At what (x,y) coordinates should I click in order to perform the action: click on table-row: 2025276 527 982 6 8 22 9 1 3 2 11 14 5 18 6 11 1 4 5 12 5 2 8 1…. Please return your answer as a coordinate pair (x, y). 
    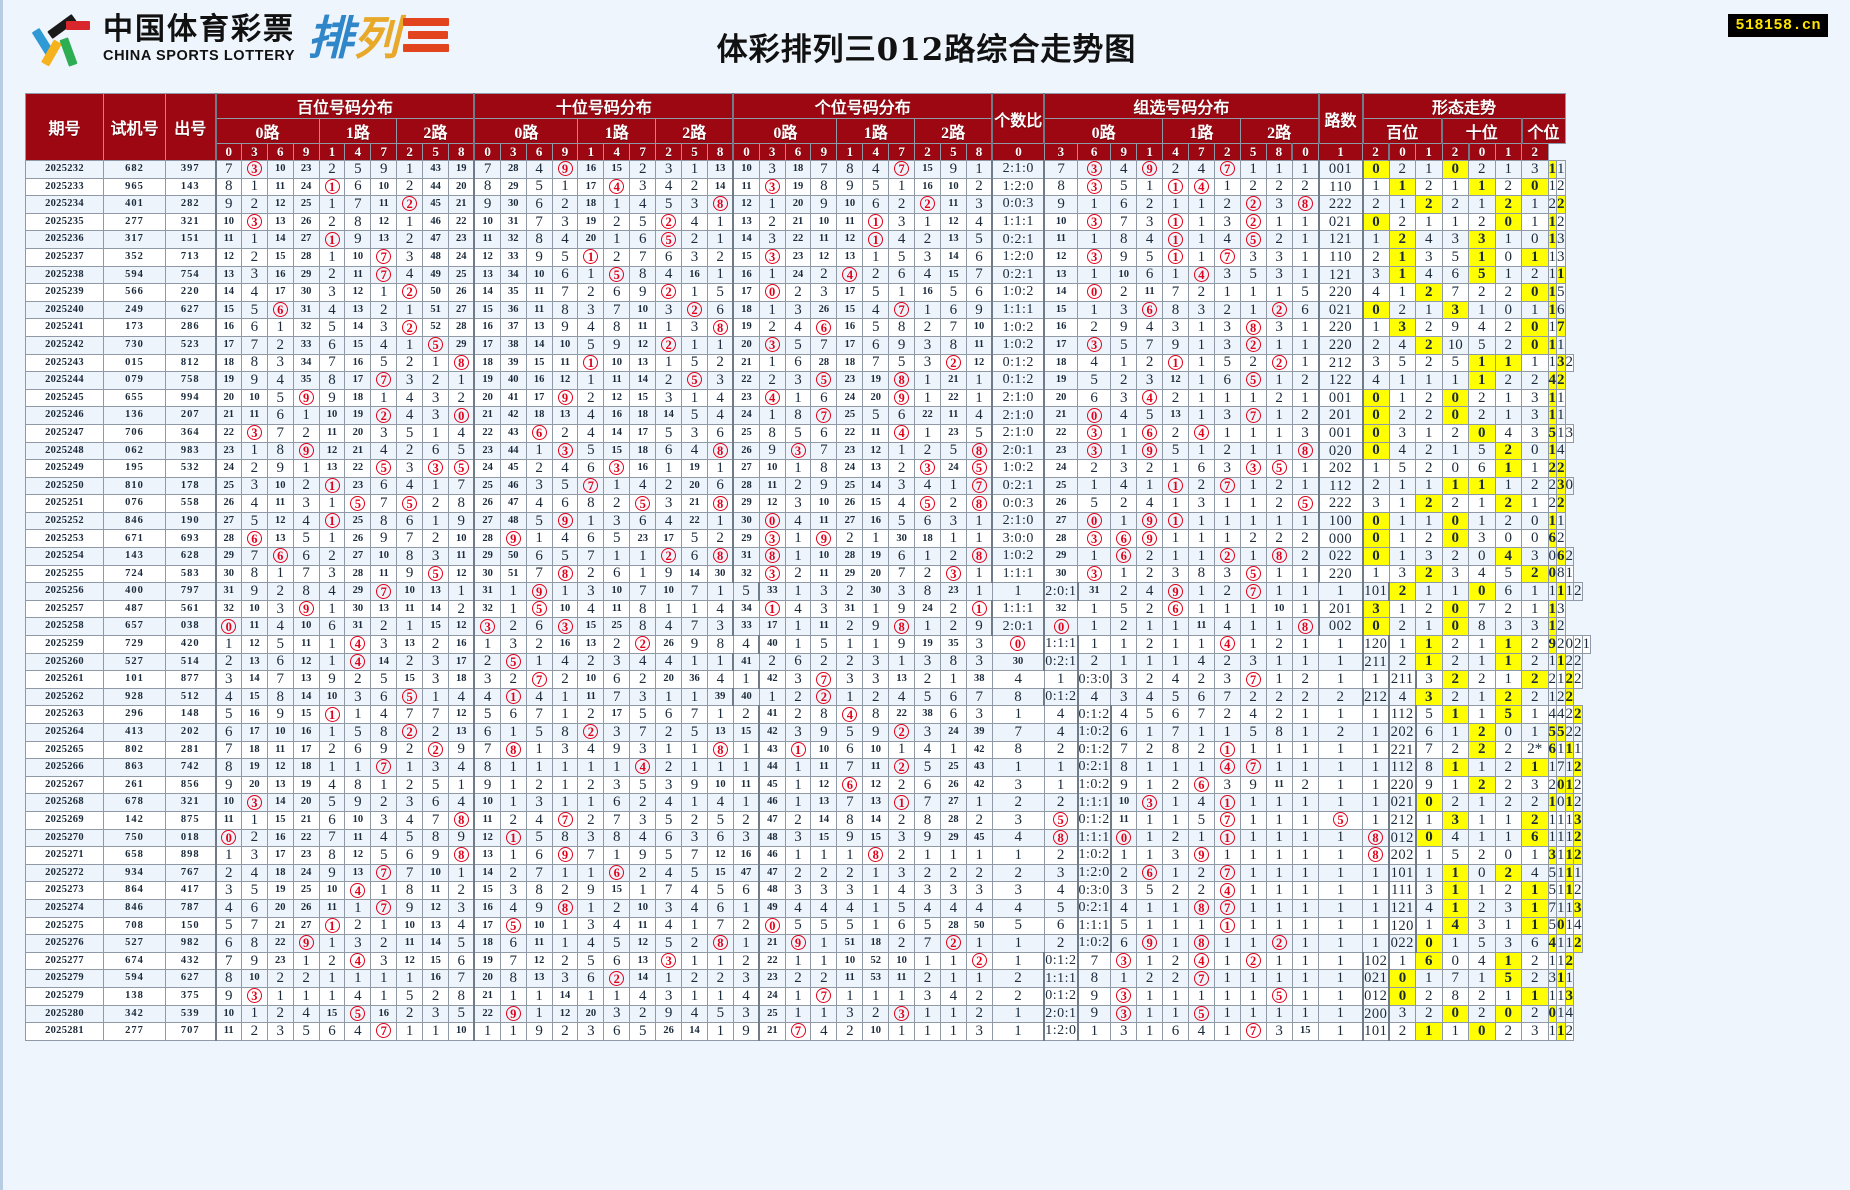
    Looking at the image, I should click on (808, 943).